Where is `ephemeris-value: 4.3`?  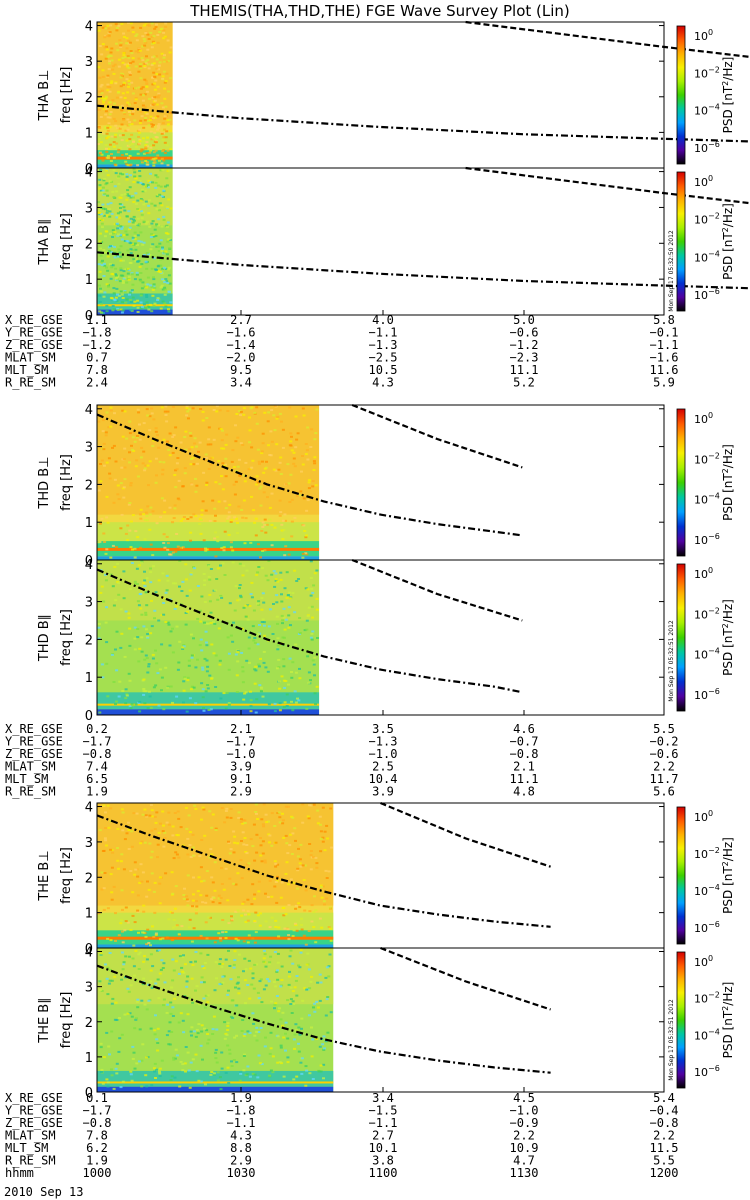 ephemeris-value: 4.3 is located at coordinates (383, 383).